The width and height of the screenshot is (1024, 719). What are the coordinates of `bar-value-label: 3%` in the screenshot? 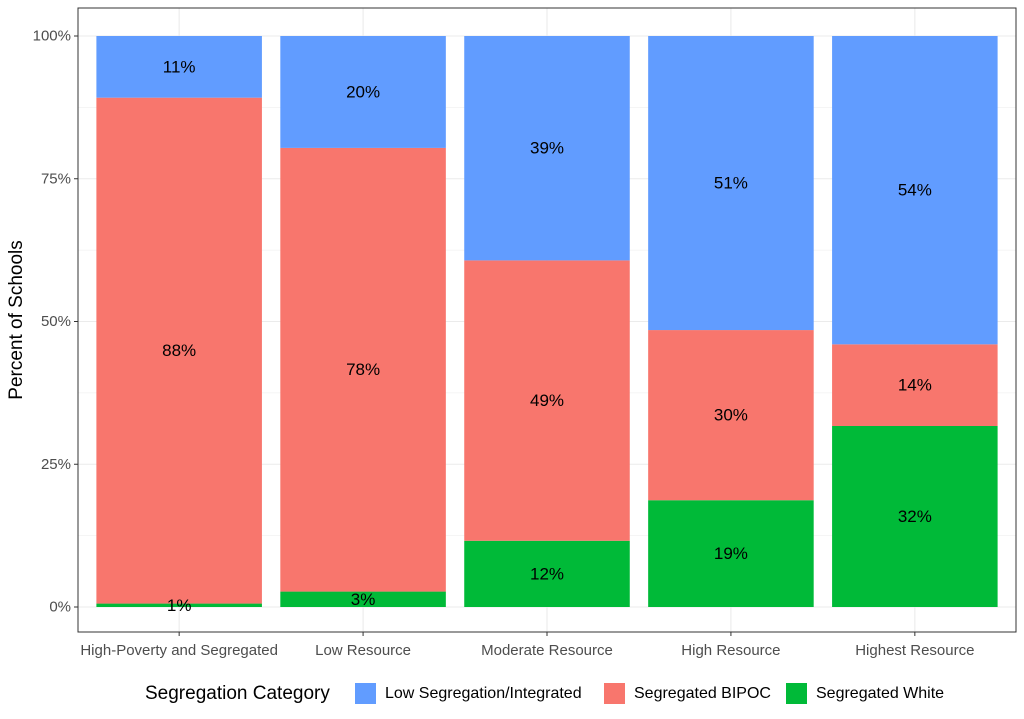 It's located at (363, 599).